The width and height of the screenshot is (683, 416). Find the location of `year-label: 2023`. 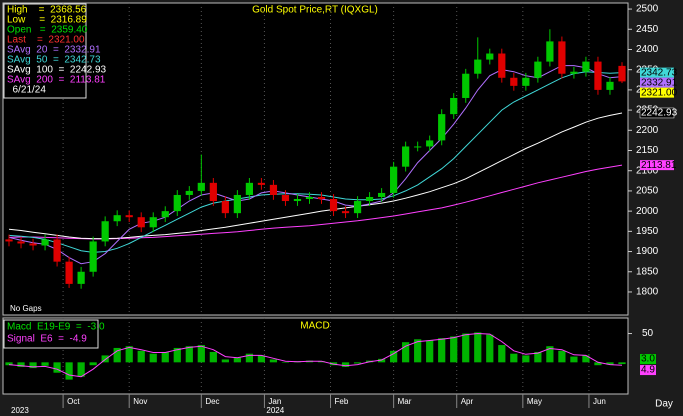

year-label: 2023 is located at coordinates (20, 410).